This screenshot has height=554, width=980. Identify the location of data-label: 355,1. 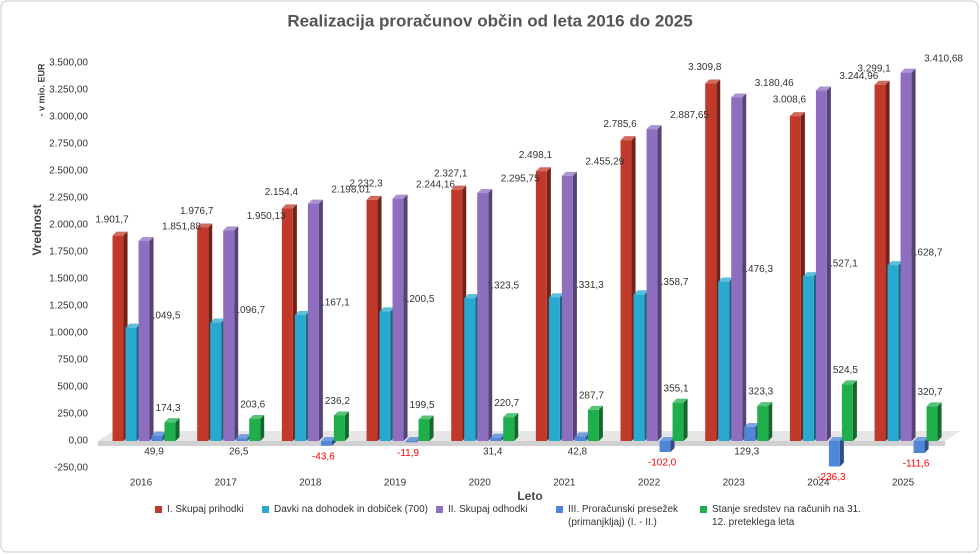
(676, 388).